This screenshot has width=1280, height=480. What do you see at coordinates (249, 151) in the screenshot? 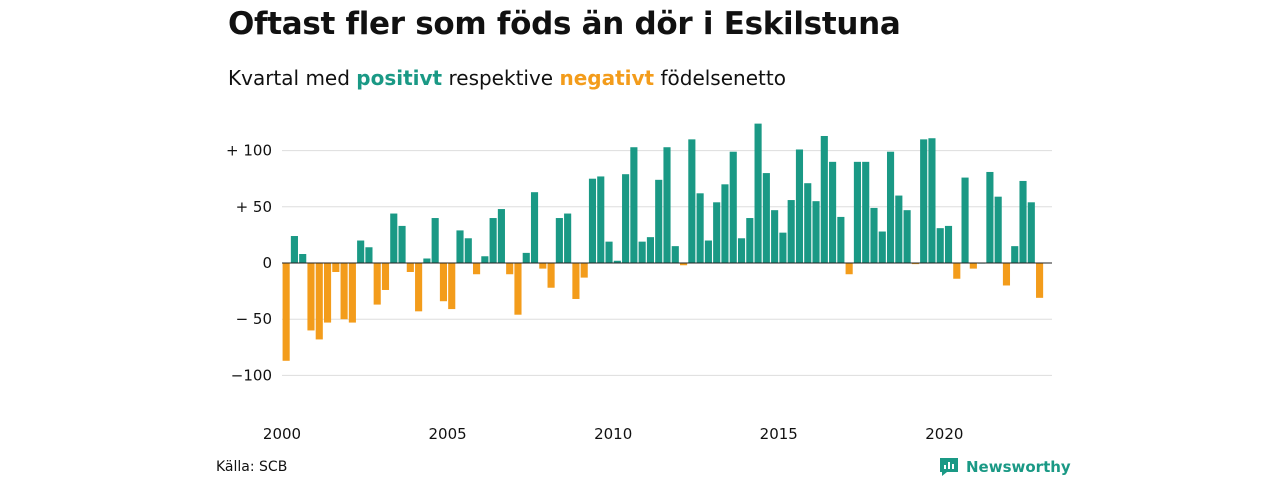
I see `y-tick-label: + 100` at bounding box center [249, 151].